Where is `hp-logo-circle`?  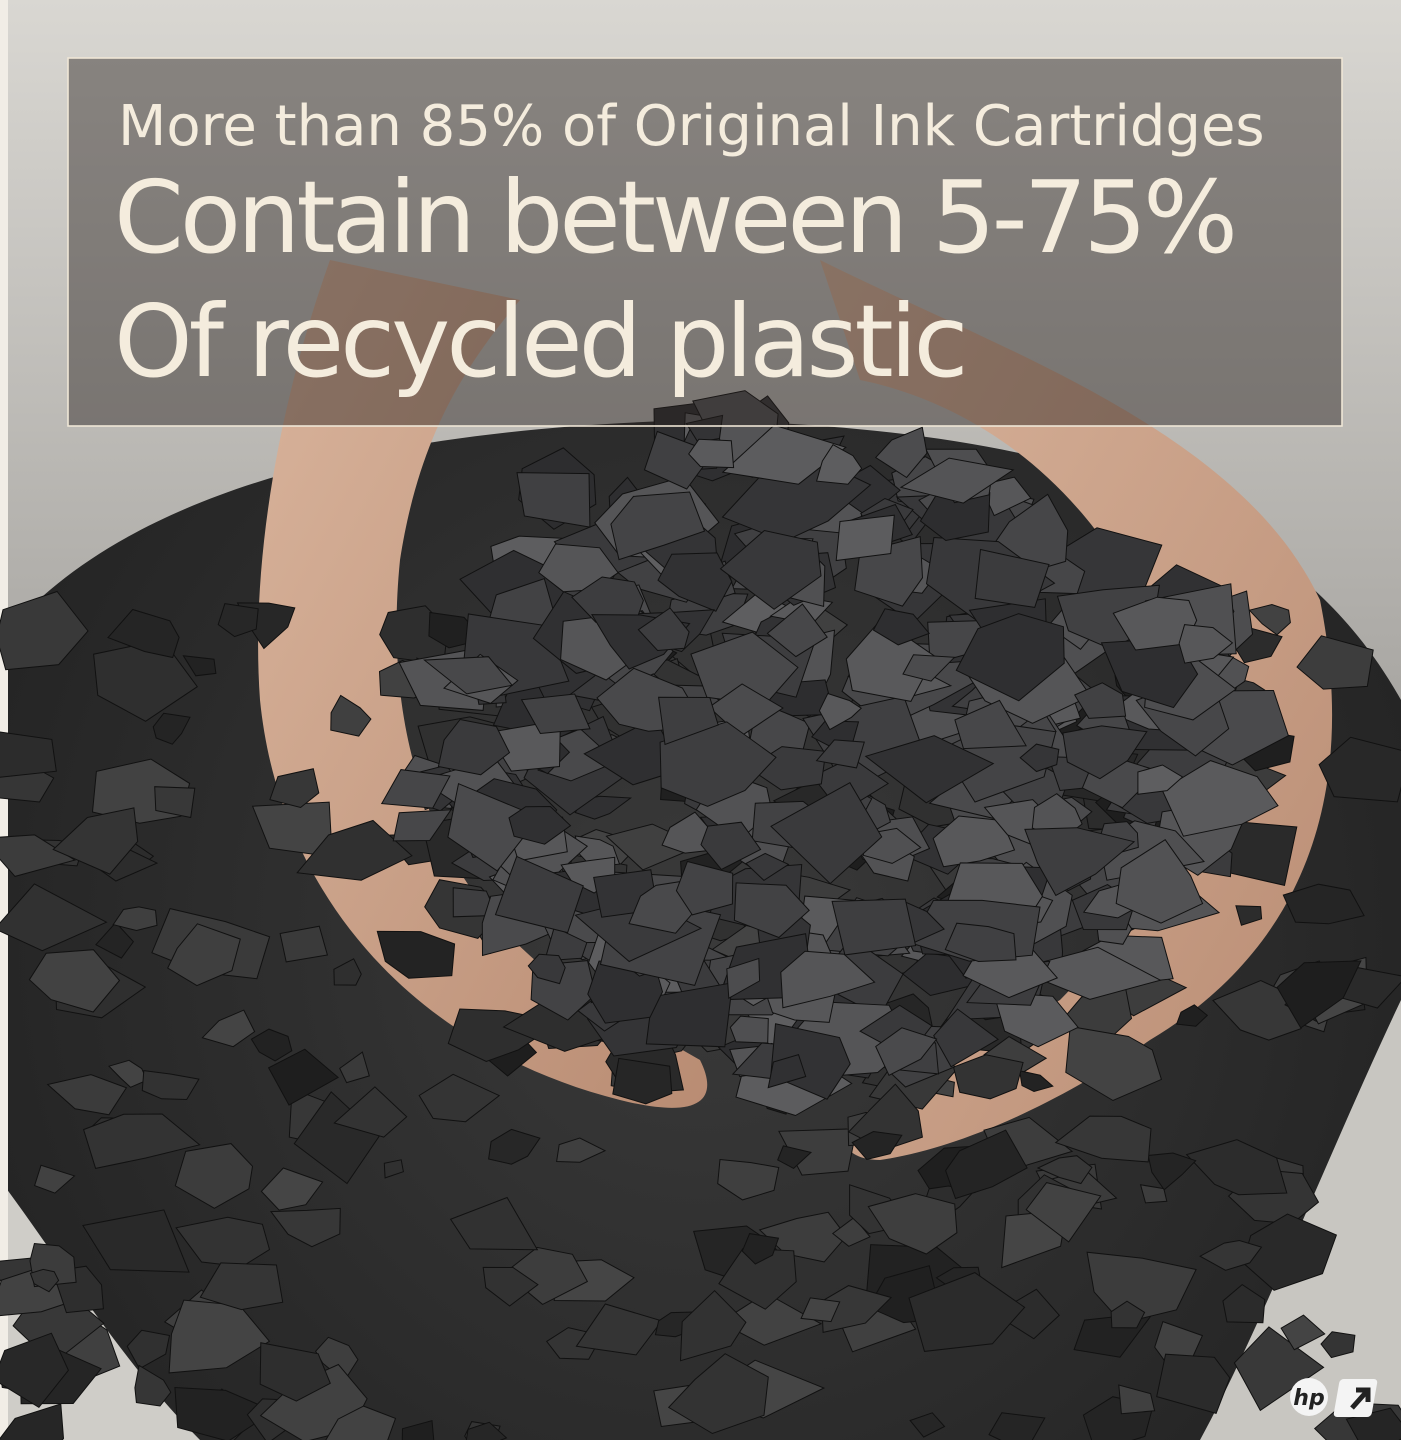
hp-logo-circle is located at coordinates (1309, 1397).